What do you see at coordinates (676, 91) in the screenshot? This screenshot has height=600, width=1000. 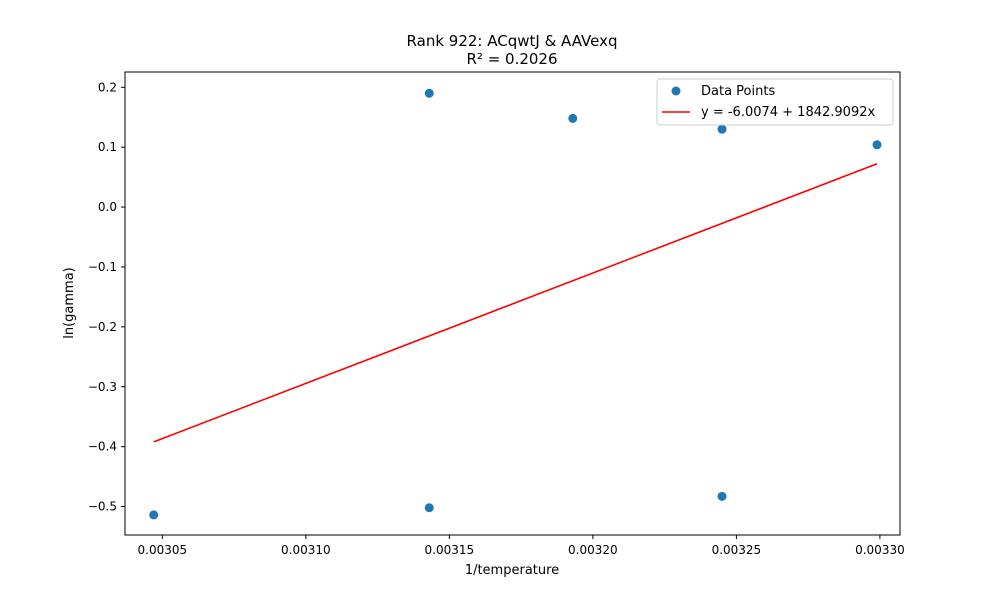 I see `legend-marker-data-points` at bounding box center [676, 91].